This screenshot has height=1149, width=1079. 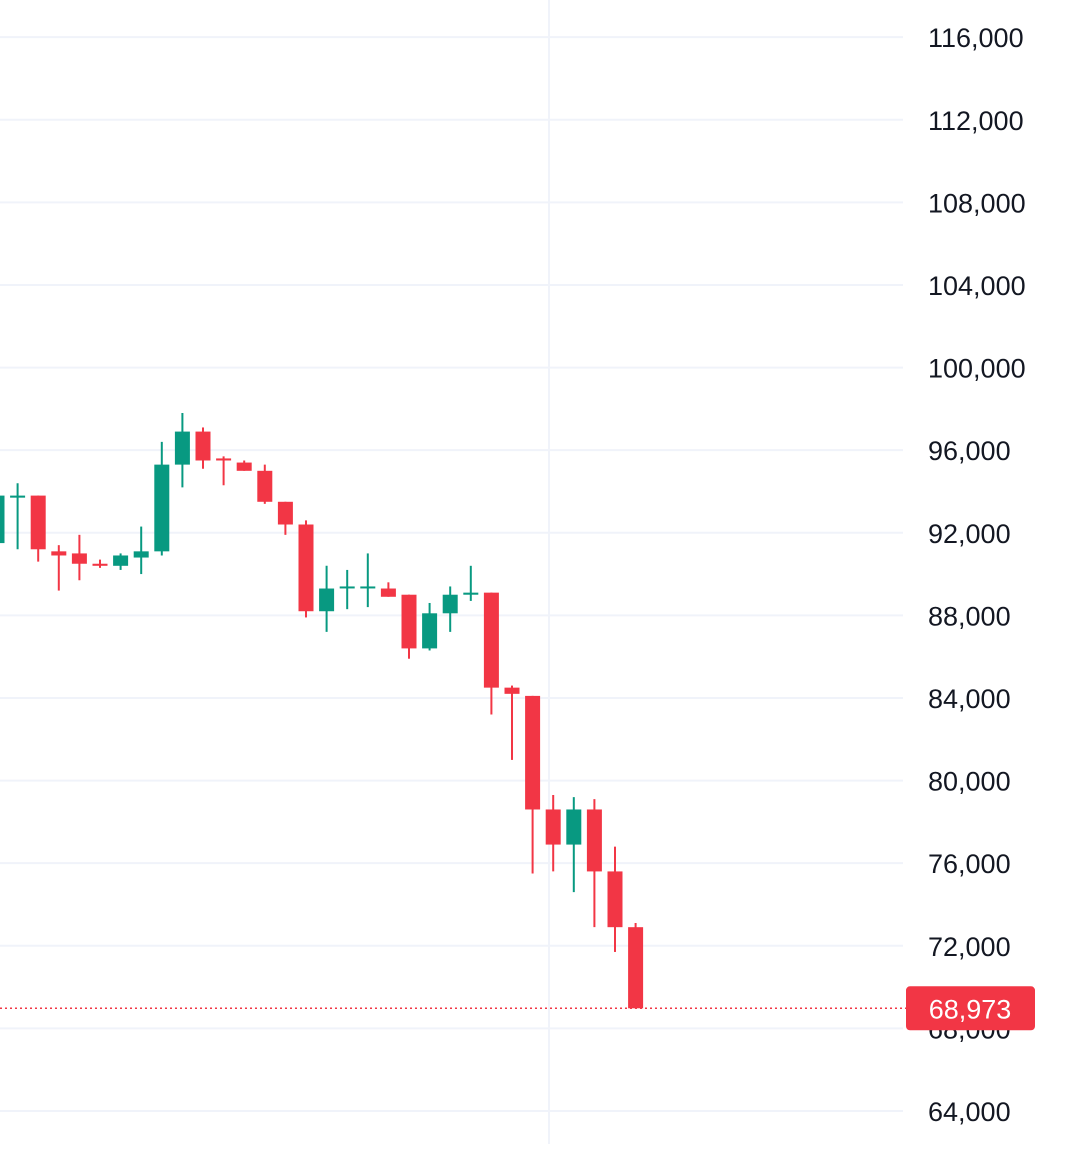 What do you see at coordinates (977, 203) in the screenshot?
I see `y-tick-label: 108,000` at bounding box center [977, 203].